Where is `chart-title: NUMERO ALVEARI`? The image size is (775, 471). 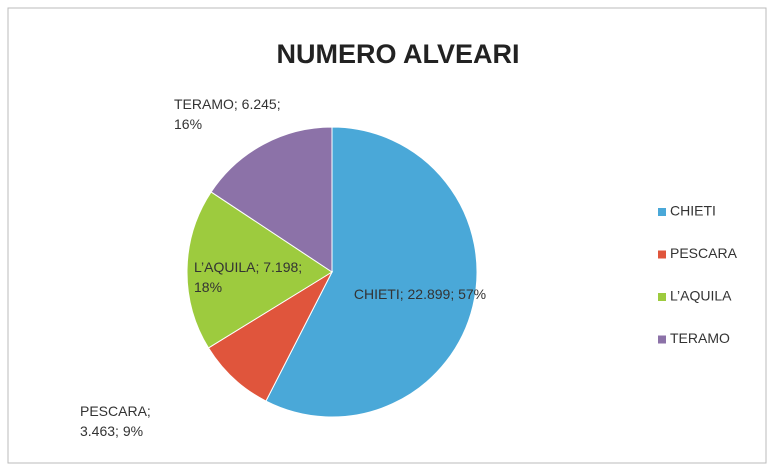 chart-title: NUMERO ALVEARI is located at coordinates (398, 54).